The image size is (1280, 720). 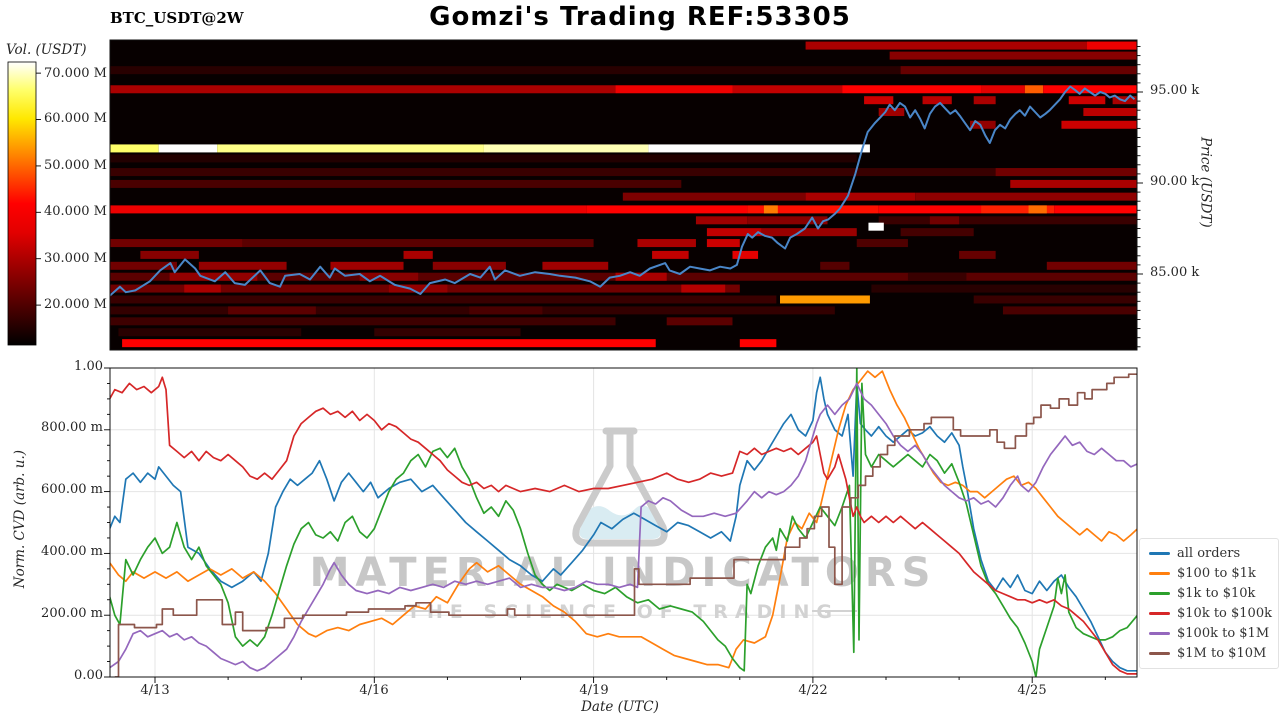 What do you see at coordinates (177, 18) in the screenshot?
I see `instrument-label: BTC_USDT@2W` at bounding box center [177, 18].